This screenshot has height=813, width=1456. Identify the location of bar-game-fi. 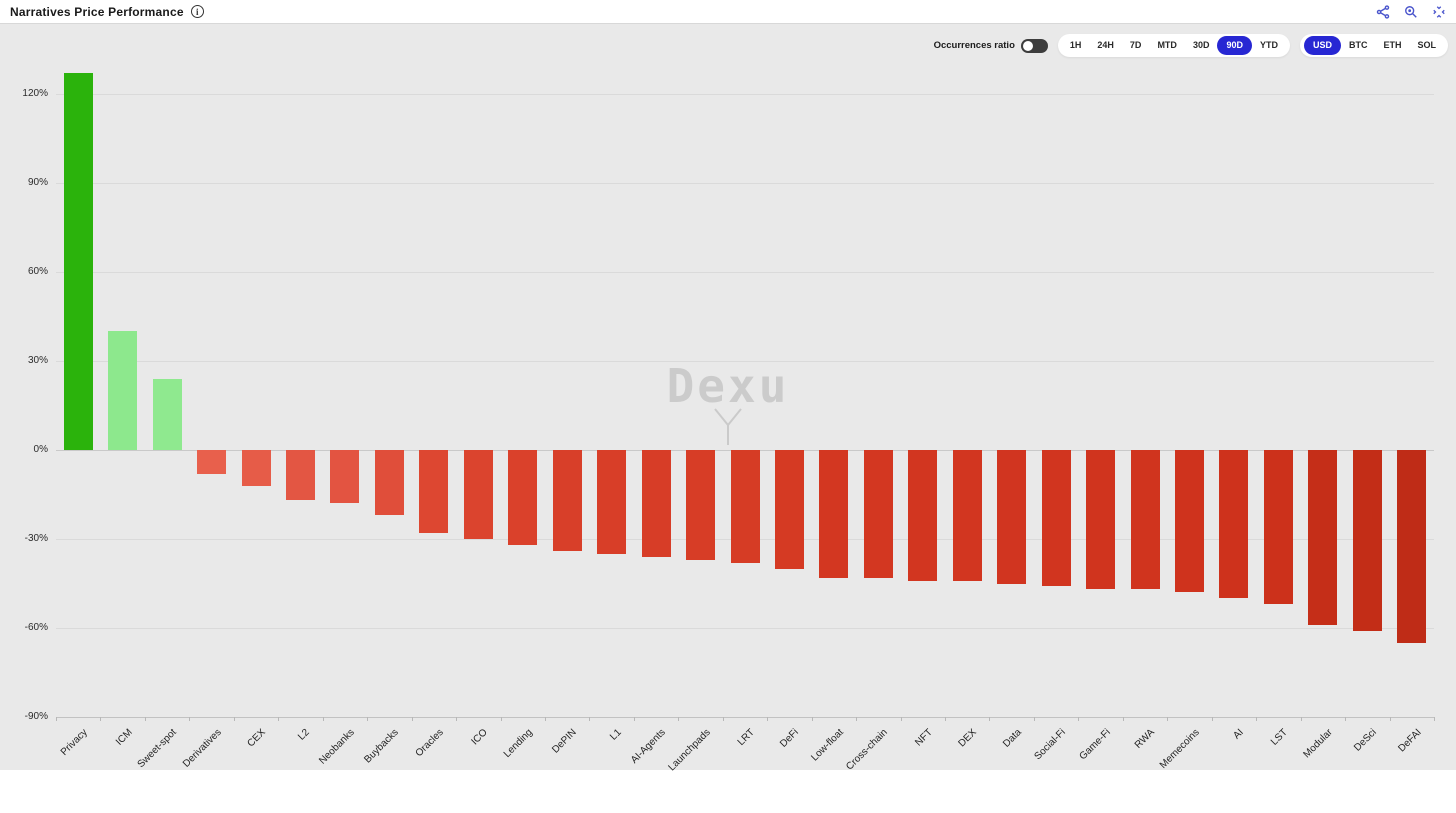
(1101, 520).